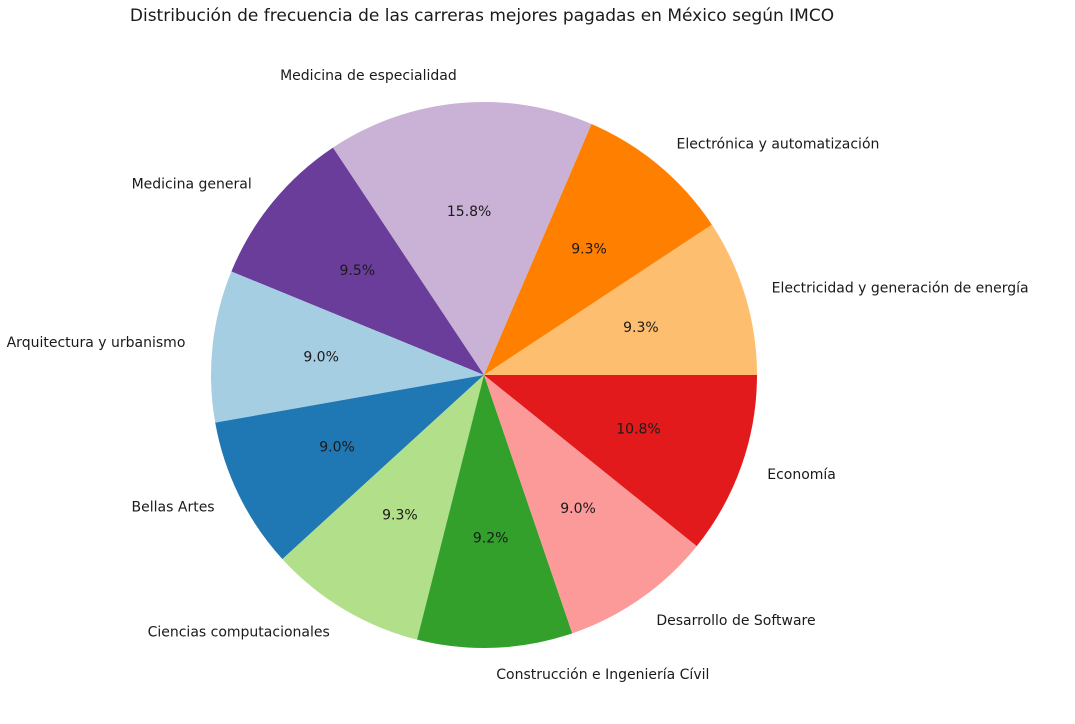 This screenshot has width=1075, height=724. What do you see at coordinates (900, 289) in the screenshot?
I see `slice-label: Electricidad y generación de energía` at bounding box center [900, 289].